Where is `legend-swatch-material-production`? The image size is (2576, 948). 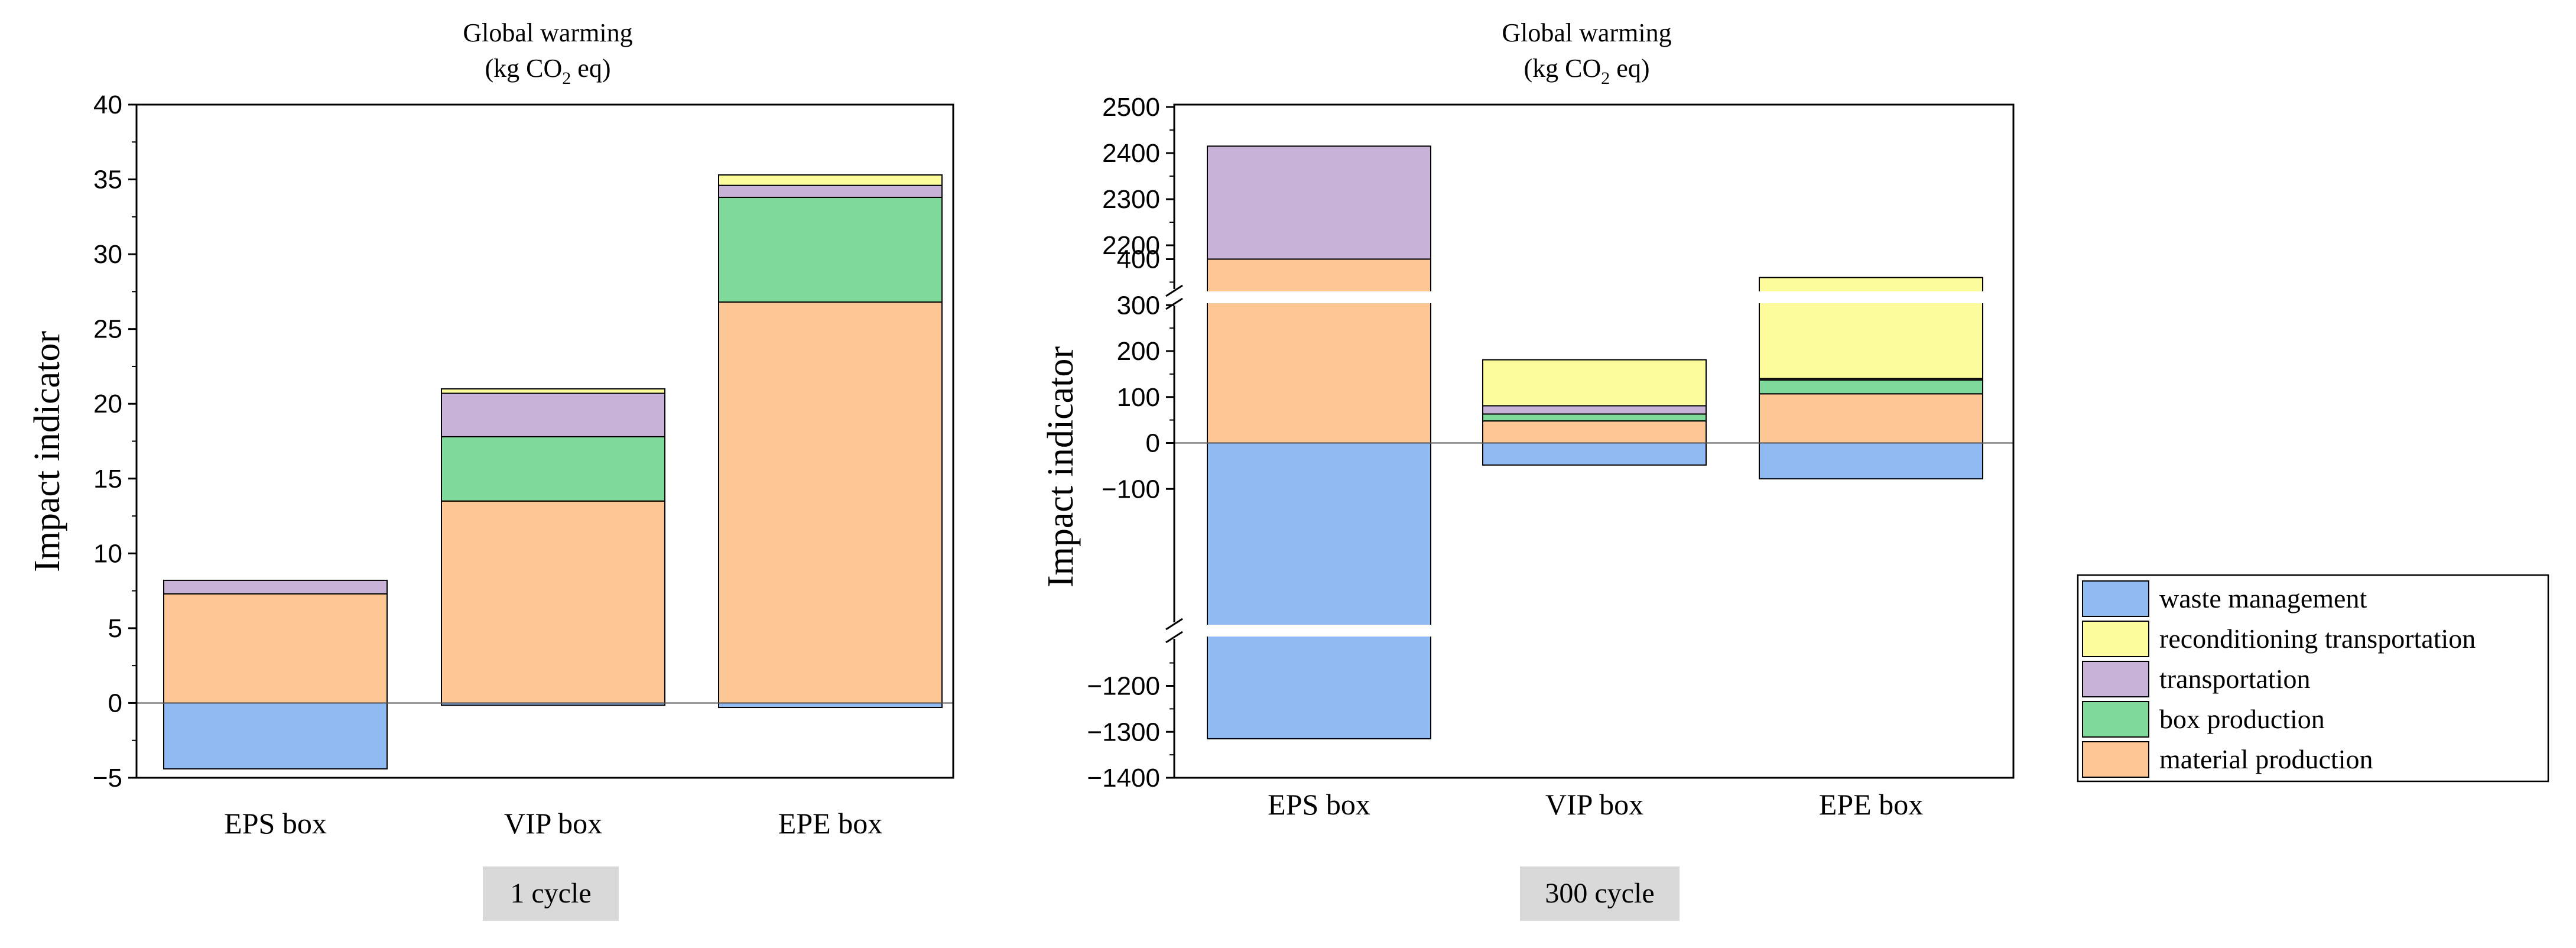 legend-swatch-material-production is located at coordinates (2115, 759).